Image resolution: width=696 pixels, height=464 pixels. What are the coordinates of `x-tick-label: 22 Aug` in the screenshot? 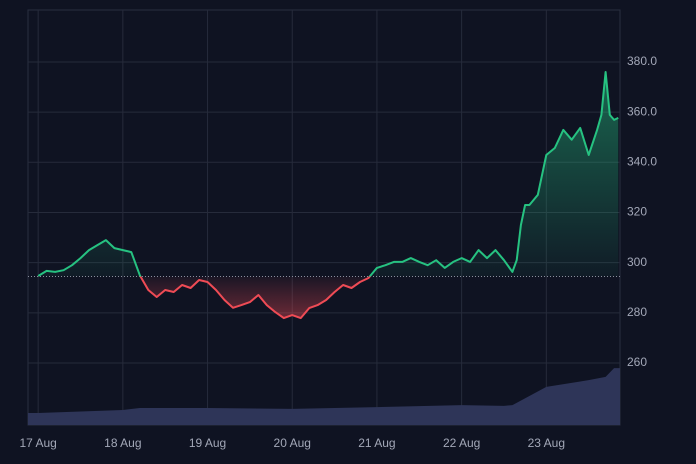 It's located at (461, 443).